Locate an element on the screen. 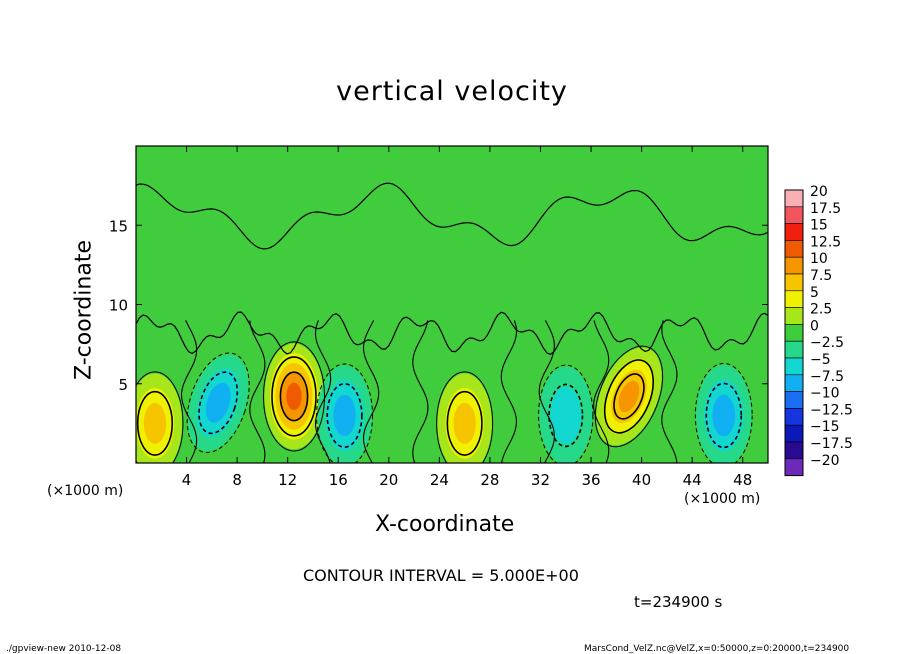 The image size is (904, 654). footer-left: ./gpview-new 2010-12-08 is located at coordinates (64, 649).